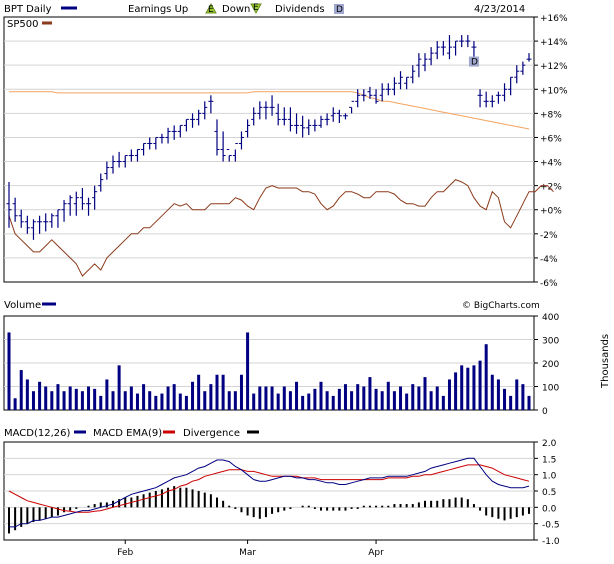  I want to click on earnings-up-label: Earnings Up, so click(158, 9).